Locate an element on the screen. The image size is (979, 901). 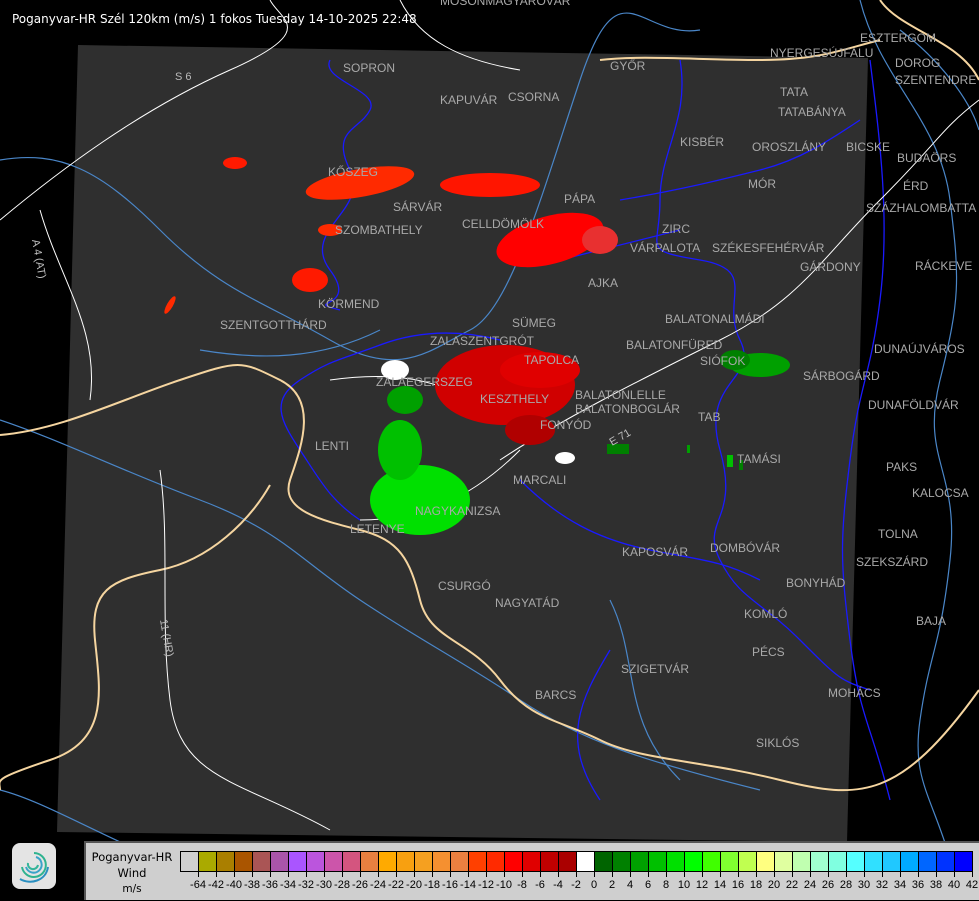
legend-tick-label: -16 is located at coordinates (450, 885).